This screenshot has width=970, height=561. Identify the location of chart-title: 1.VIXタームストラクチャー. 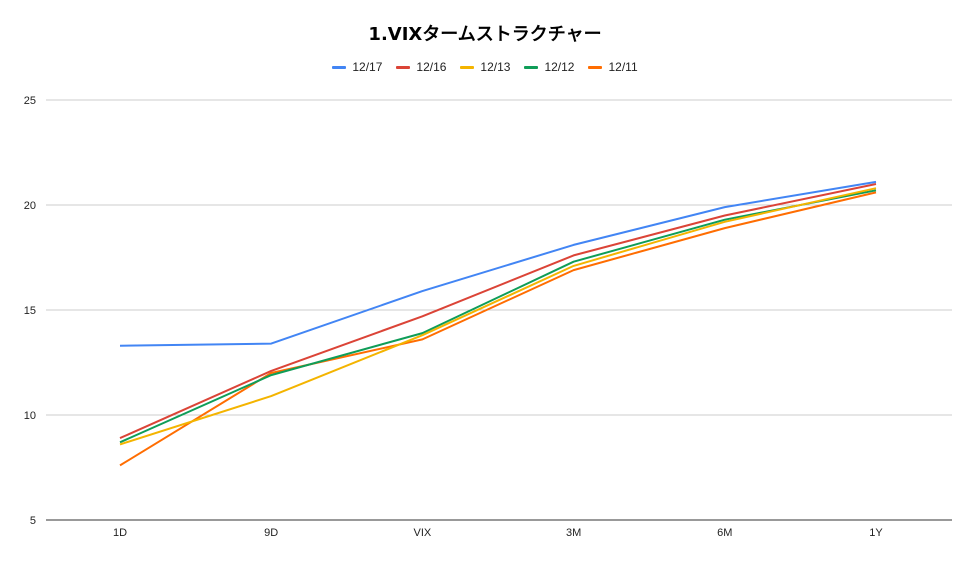
(485, 34).